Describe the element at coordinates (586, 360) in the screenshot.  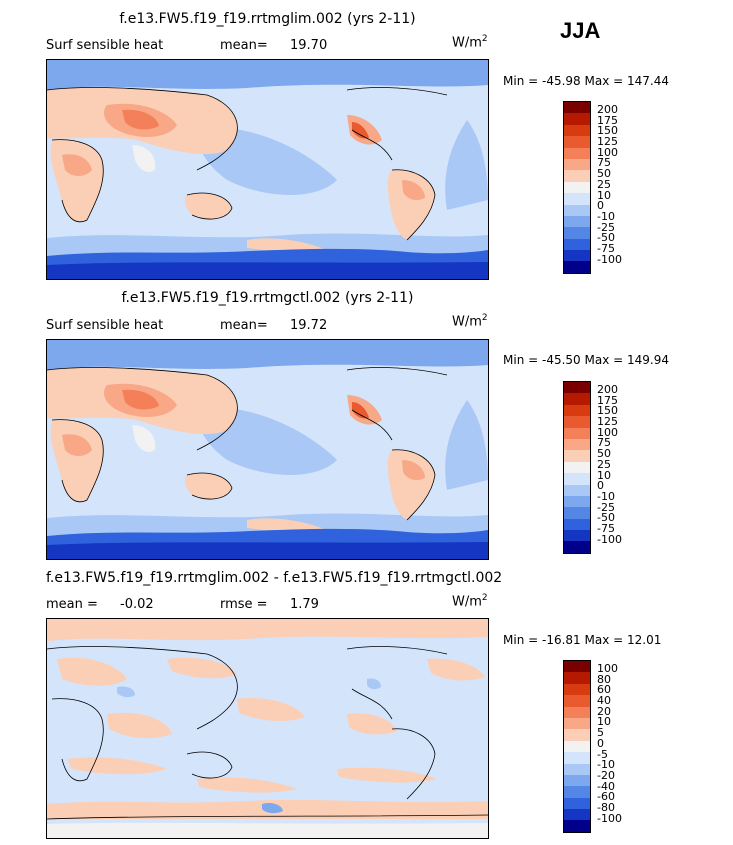
I see `panel2-min-max: Min = -45.50 Max = 149.94` at that location.